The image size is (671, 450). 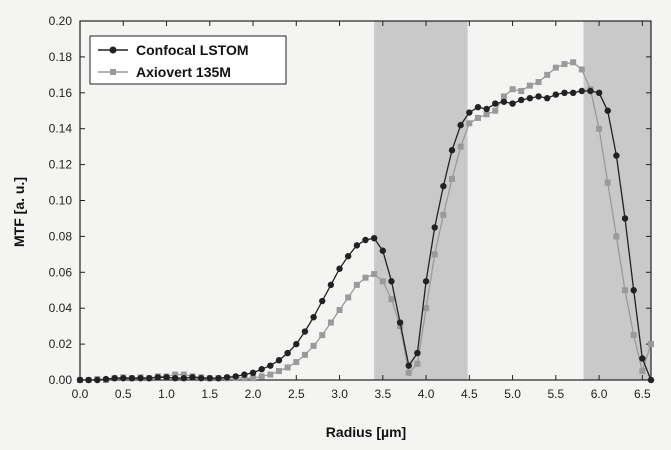 I want to click on x-tick-label: 5.0, so click(x=512, y=394).